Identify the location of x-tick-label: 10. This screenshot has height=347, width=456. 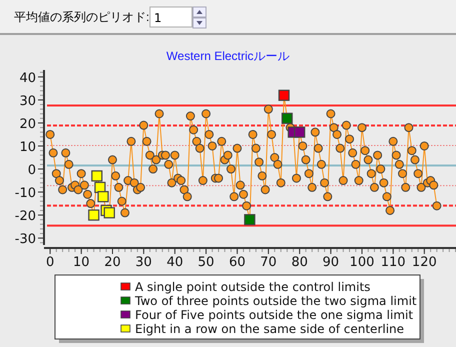
(81, 262).